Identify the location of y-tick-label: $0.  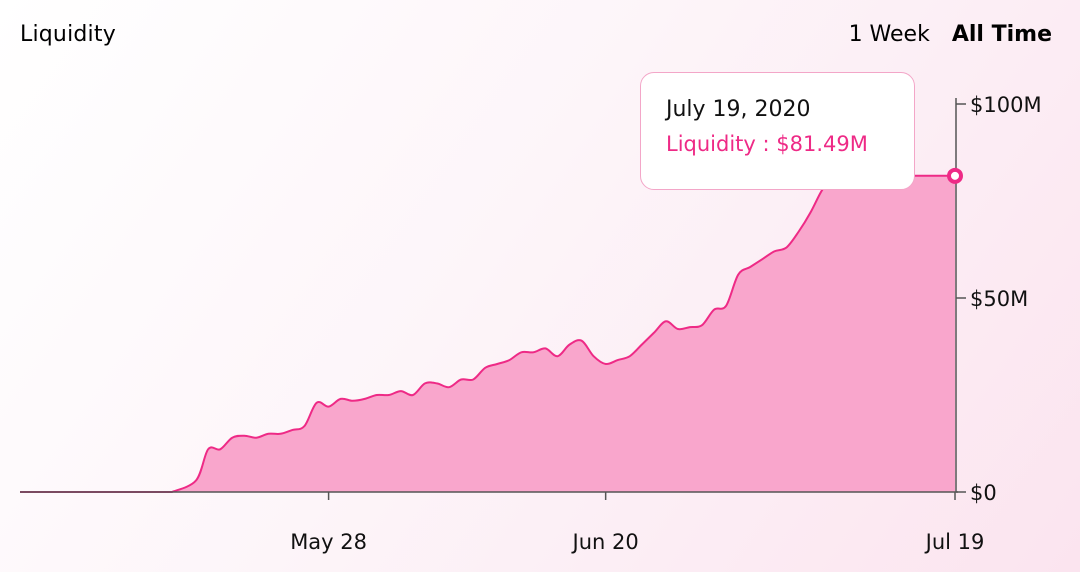
(983, 493).